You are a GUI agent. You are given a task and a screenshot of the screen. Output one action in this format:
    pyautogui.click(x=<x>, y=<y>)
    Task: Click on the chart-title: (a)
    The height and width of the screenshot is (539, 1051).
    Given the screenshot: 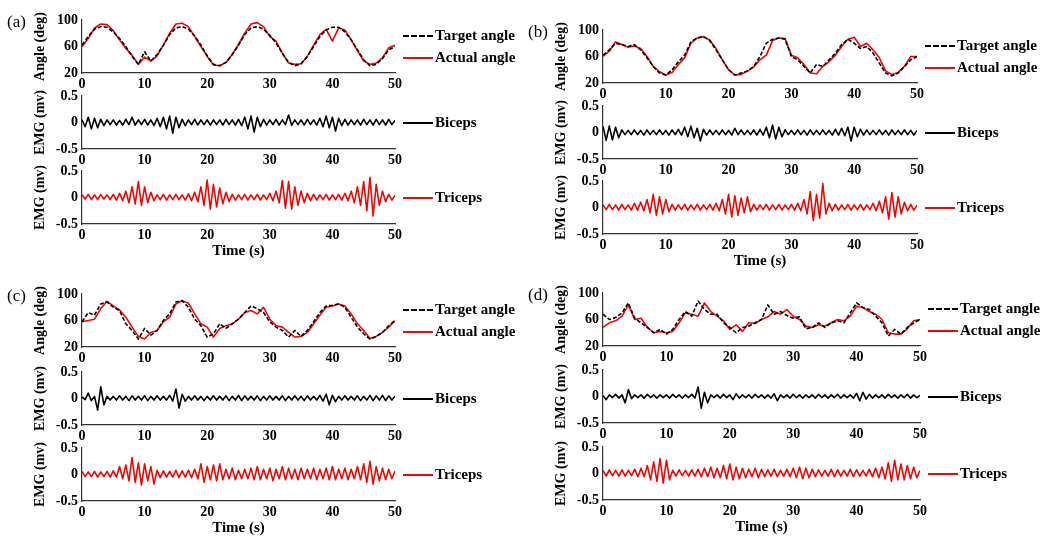 What is the action you would take?
    pyautogui.click(x=16, y=22)
    